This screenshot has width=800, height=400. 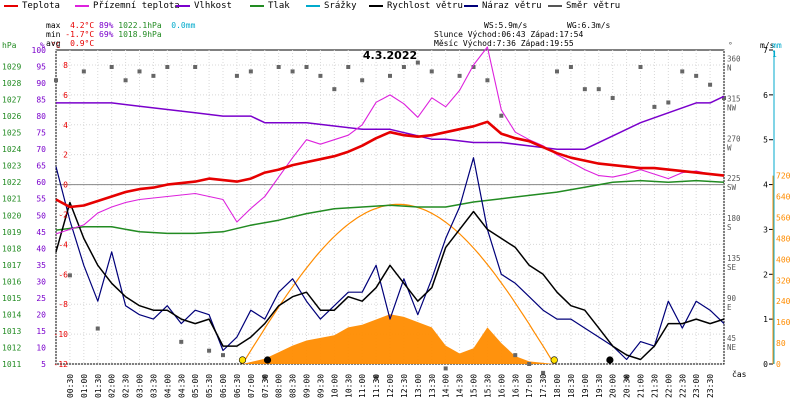 I want to click on tick-temp: 2, so click(x=65, y=155).